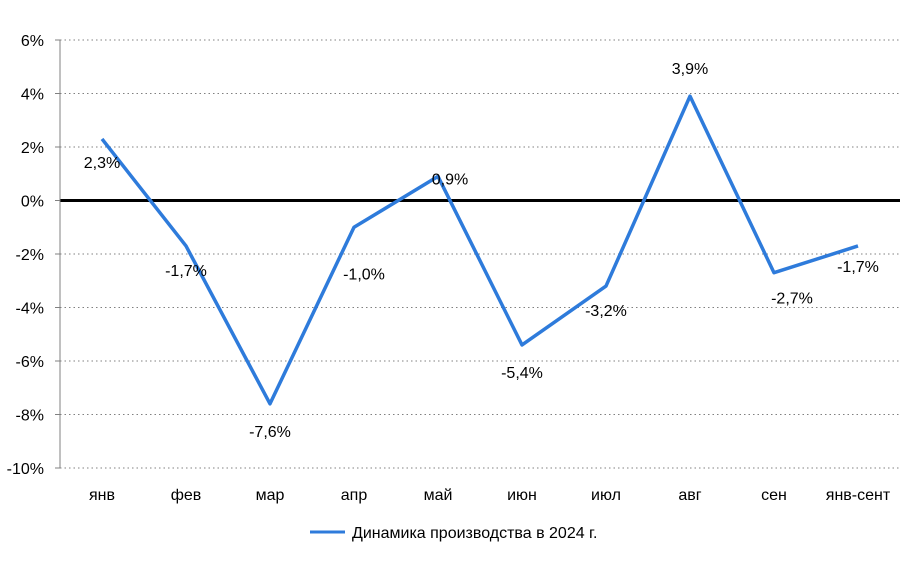 The width and height of the screenshot is (912, 562). Describe the element at coordinates (606, 311) in the screenshot. I see `data-label: -3,2%` at that location.